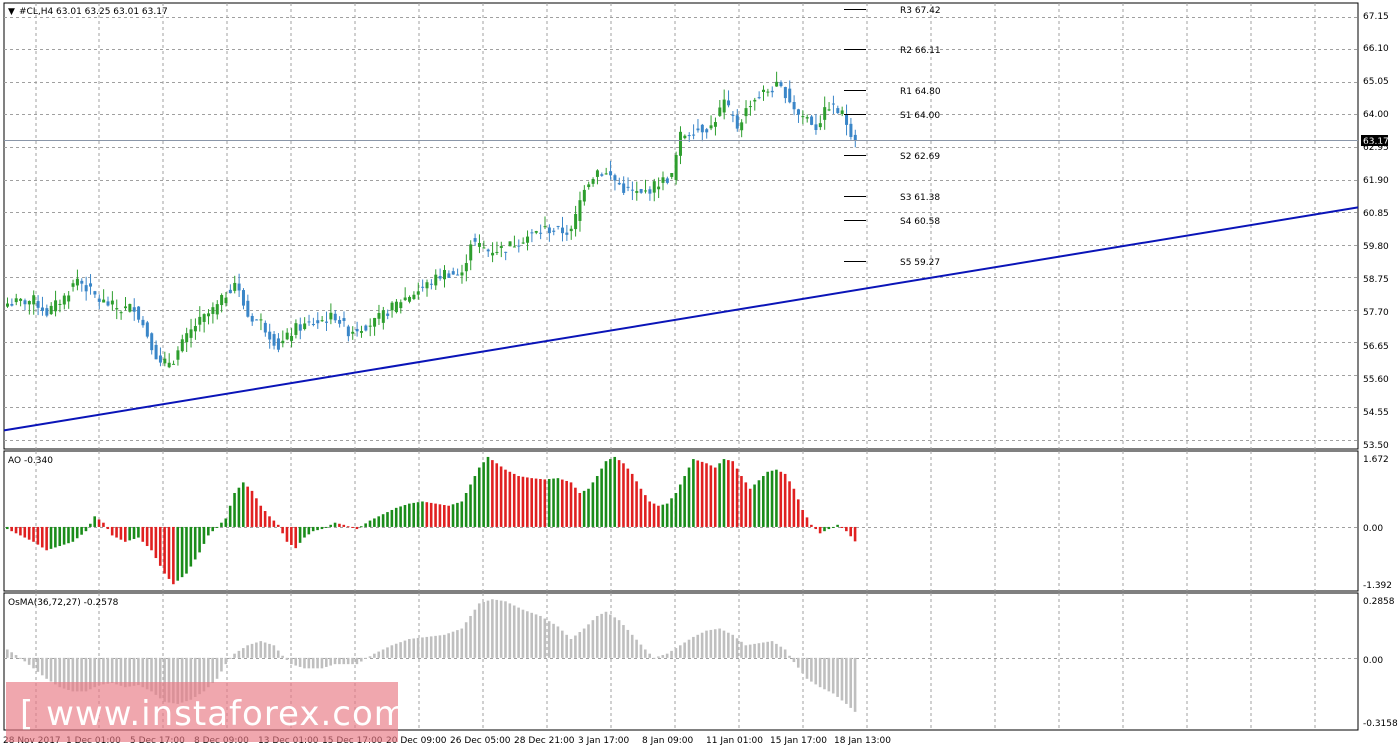 The width and height of the screenshot is (1398, 751). What do you see at coordinates (11, 12) in the screenshot?
I see `header-arrow-icon: ▼` at bounding box center [11, 12].